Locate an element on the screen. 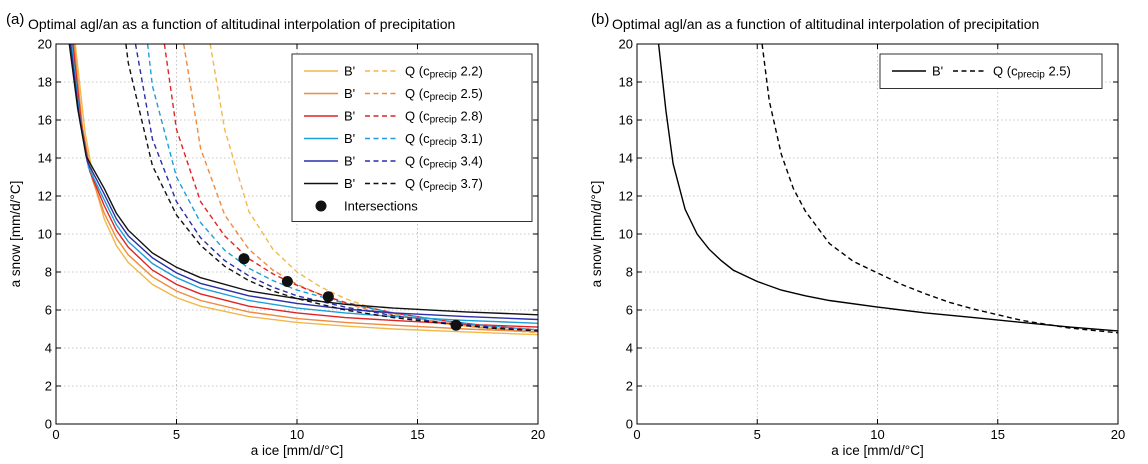 The image size is (1148, 464). x-tick-label: 20 is located at coordinates (1118, 434).